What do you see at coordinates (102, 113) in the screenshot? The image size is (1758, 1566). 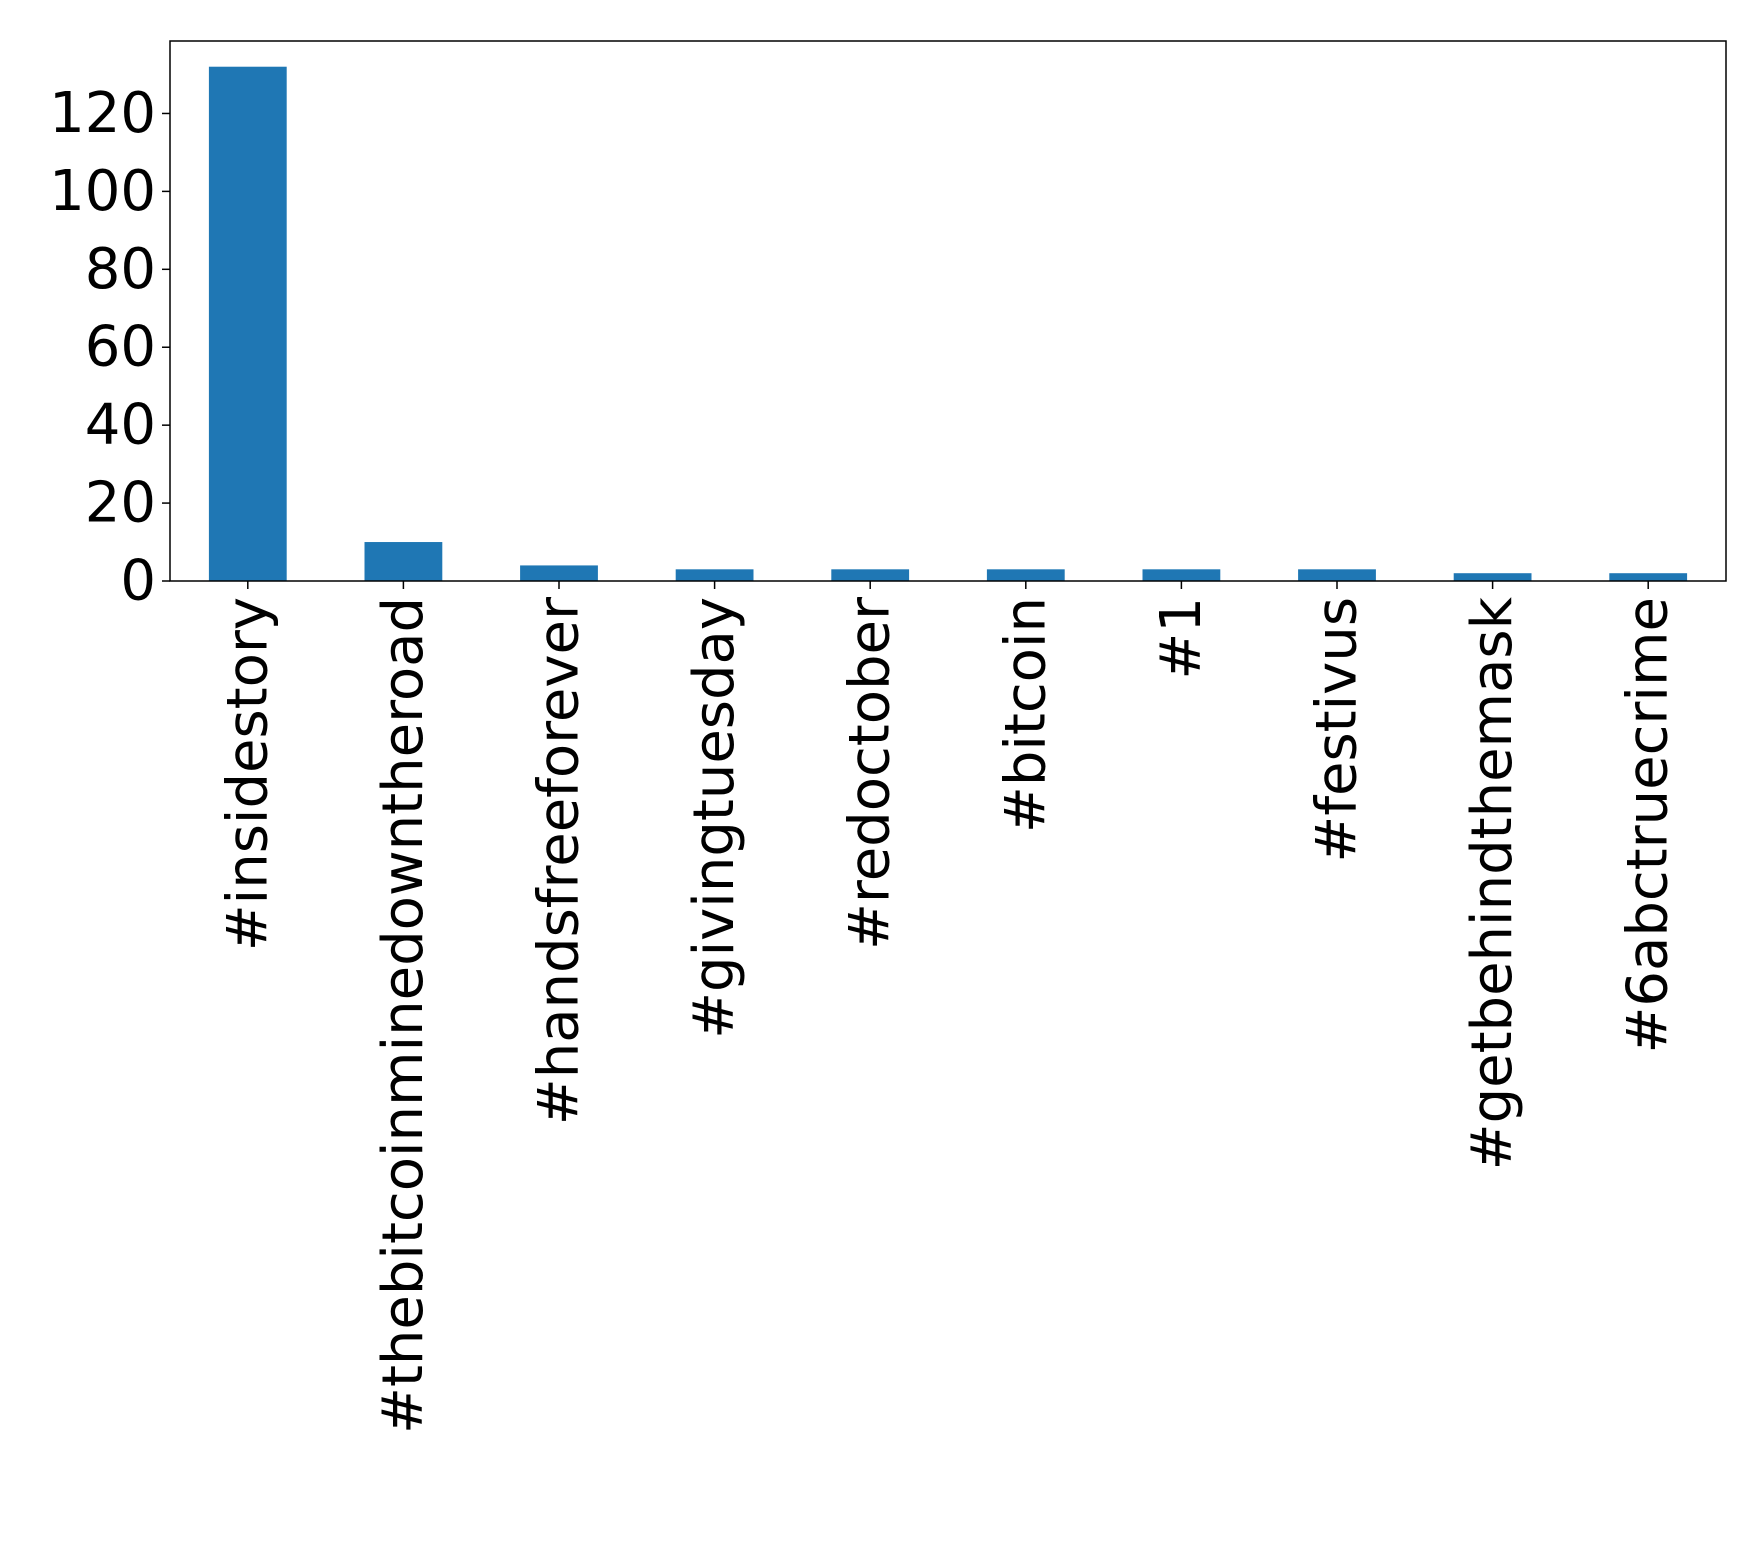 I see `y-tick-label: 120` at bounding box center [102, 113].